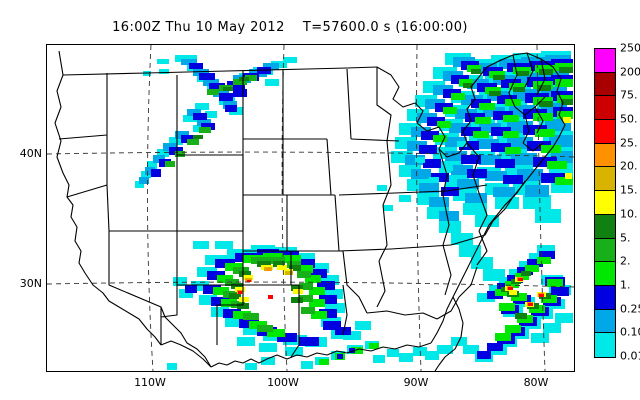 Image resolution: width=640 pixels, height=400 pixels. I want to click on colorbar-tick-label: 0.10, so click(630, 332).